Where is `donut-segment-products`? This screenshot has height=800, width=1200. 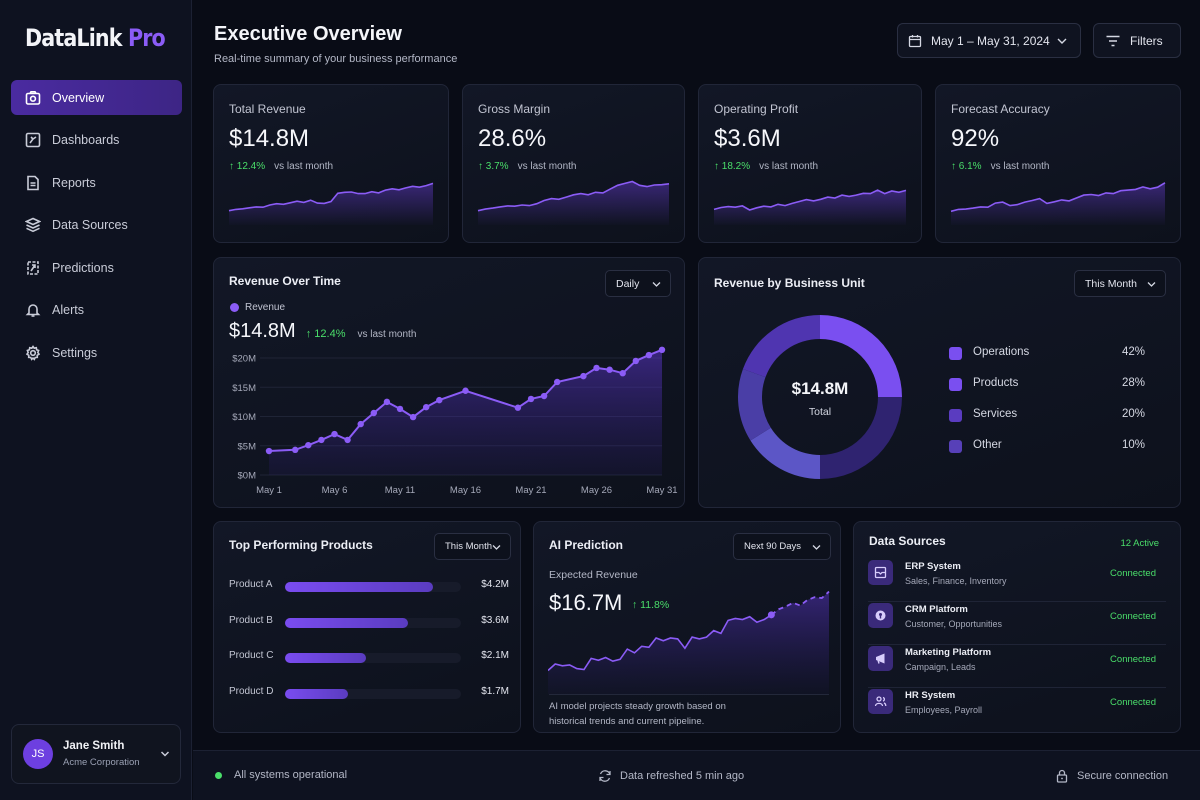
donut-segment-products is located at coordinates (861, 438).